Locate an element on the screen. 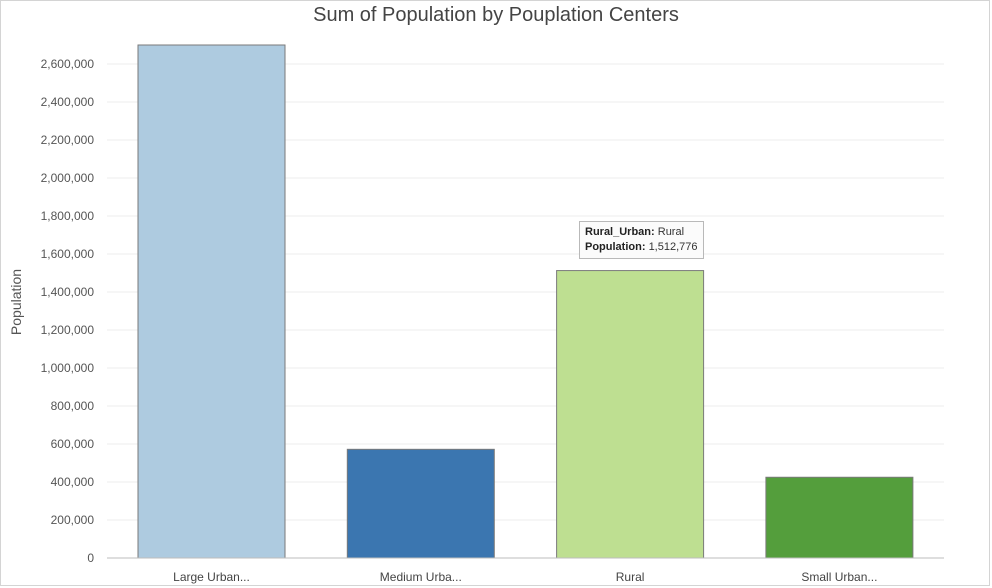  tooltip-row-population: Population: 1,512,776 is located at coordinates (641, 247).